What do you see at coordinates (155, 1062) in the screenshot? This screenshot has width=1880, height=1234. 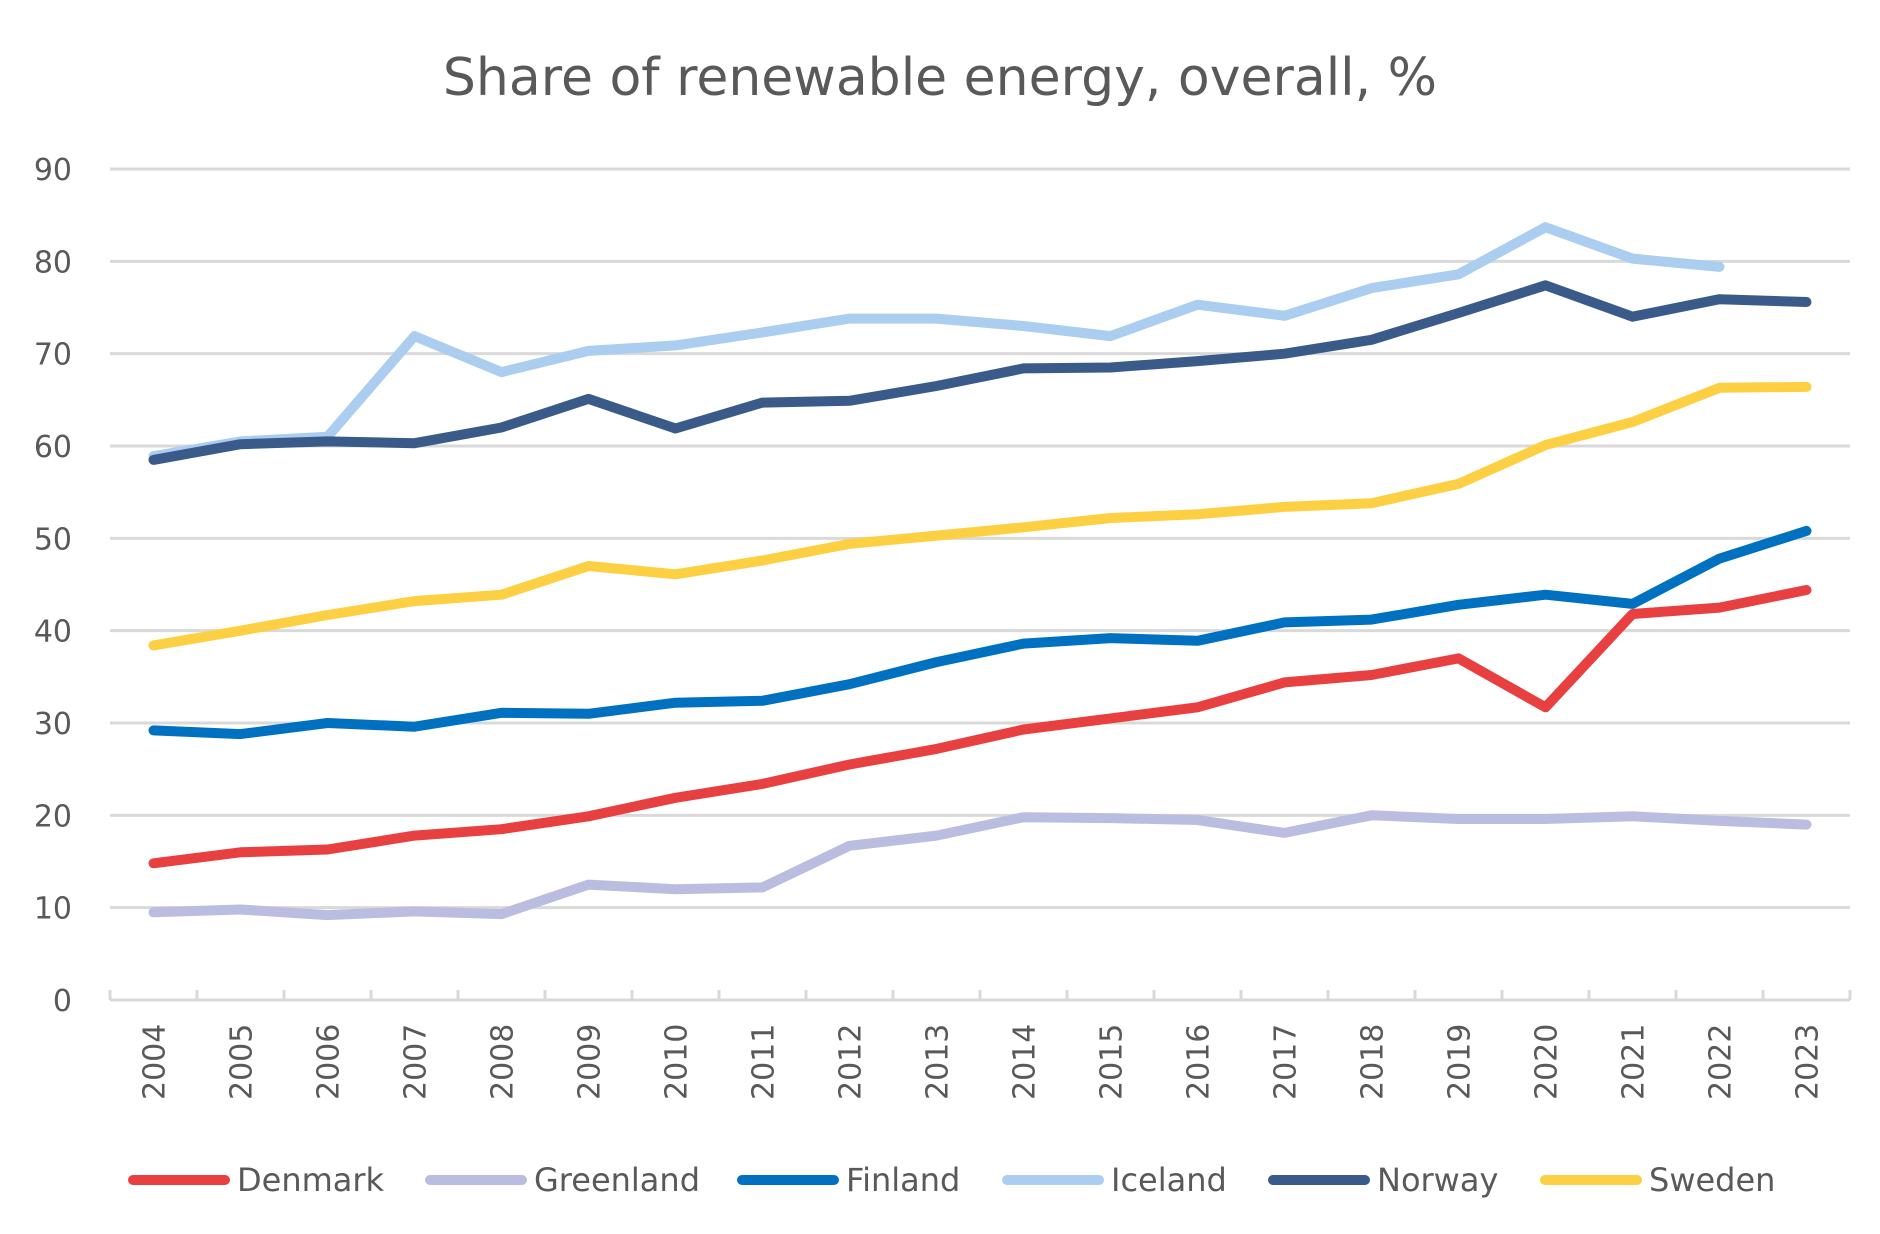 I see `x-tick-label: 2004` at bounding box center [155, 1062].